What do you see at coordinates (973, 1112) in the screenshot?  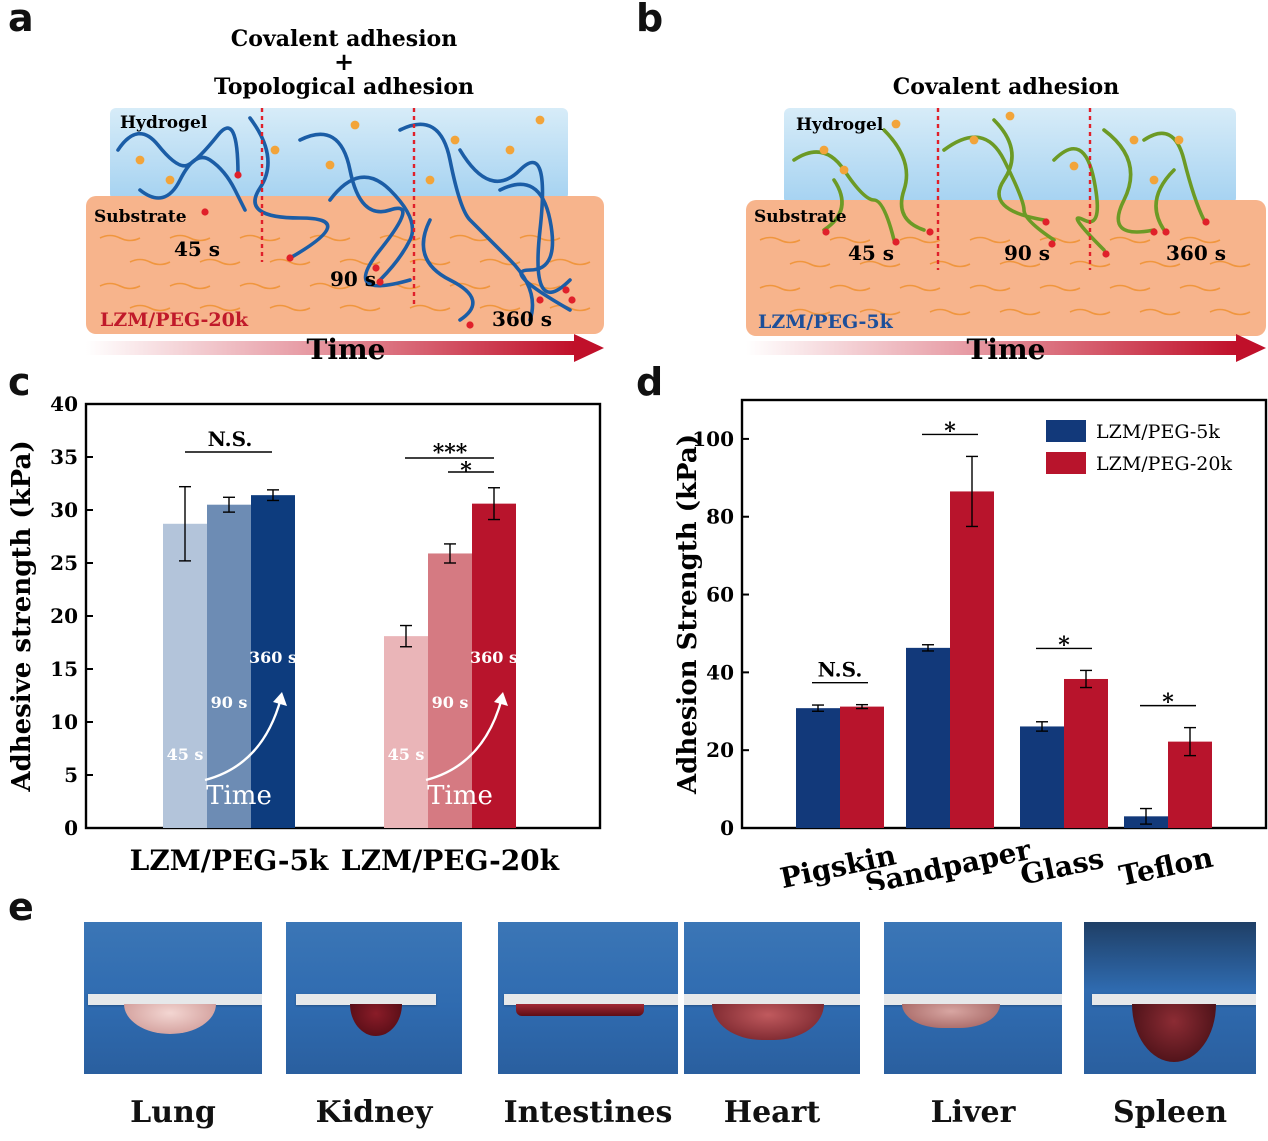 I see `organ-label-liver: Liver` at bounding box center [973, 1112].